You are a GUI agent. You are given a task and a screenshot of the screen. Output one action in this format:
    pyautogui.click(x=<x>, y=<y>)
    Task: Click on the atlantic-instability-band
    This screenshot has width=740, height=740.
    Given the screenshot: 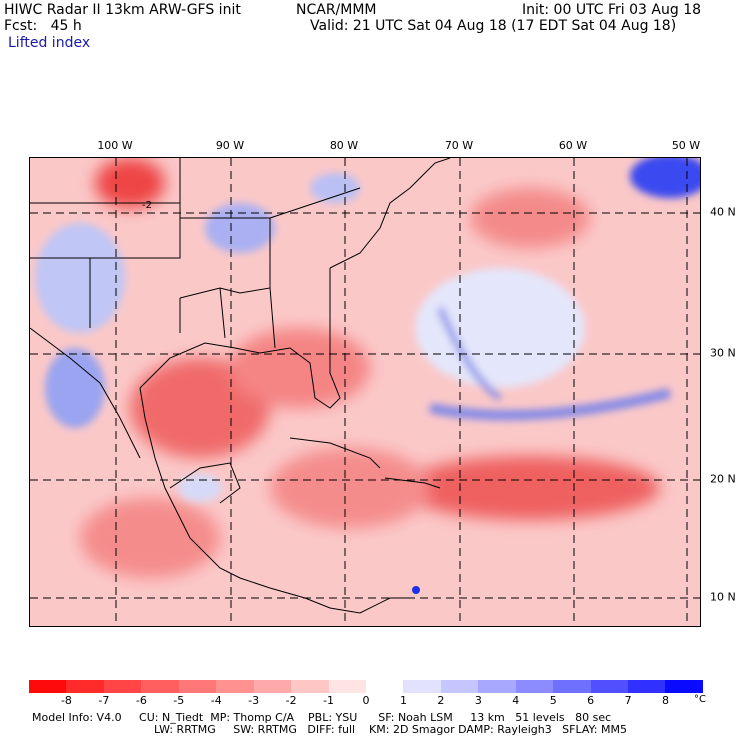 What is the action you would take?
    pyautogui.click(x=530, y=488)
    